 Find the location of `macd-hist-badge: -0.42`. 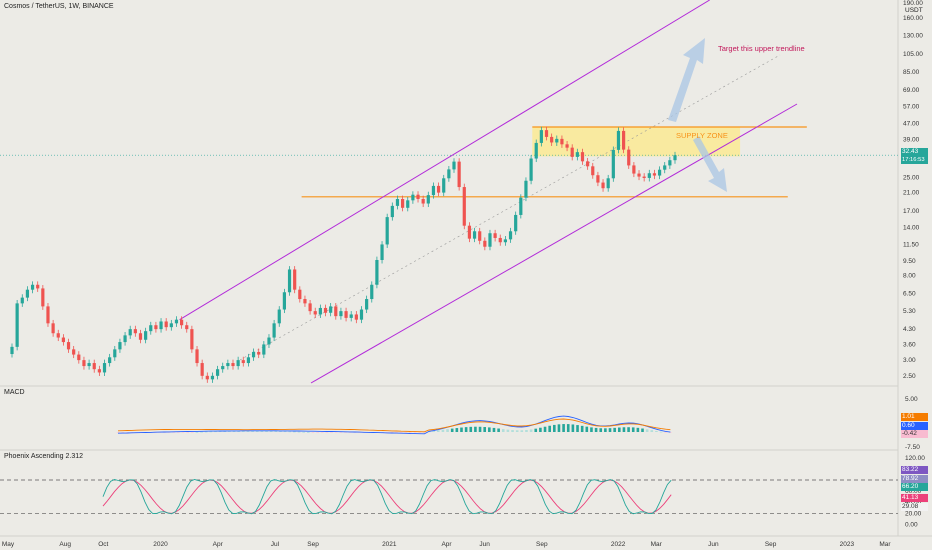

macd-hist-badge: -0.42 is located at coordinates (914, 434).